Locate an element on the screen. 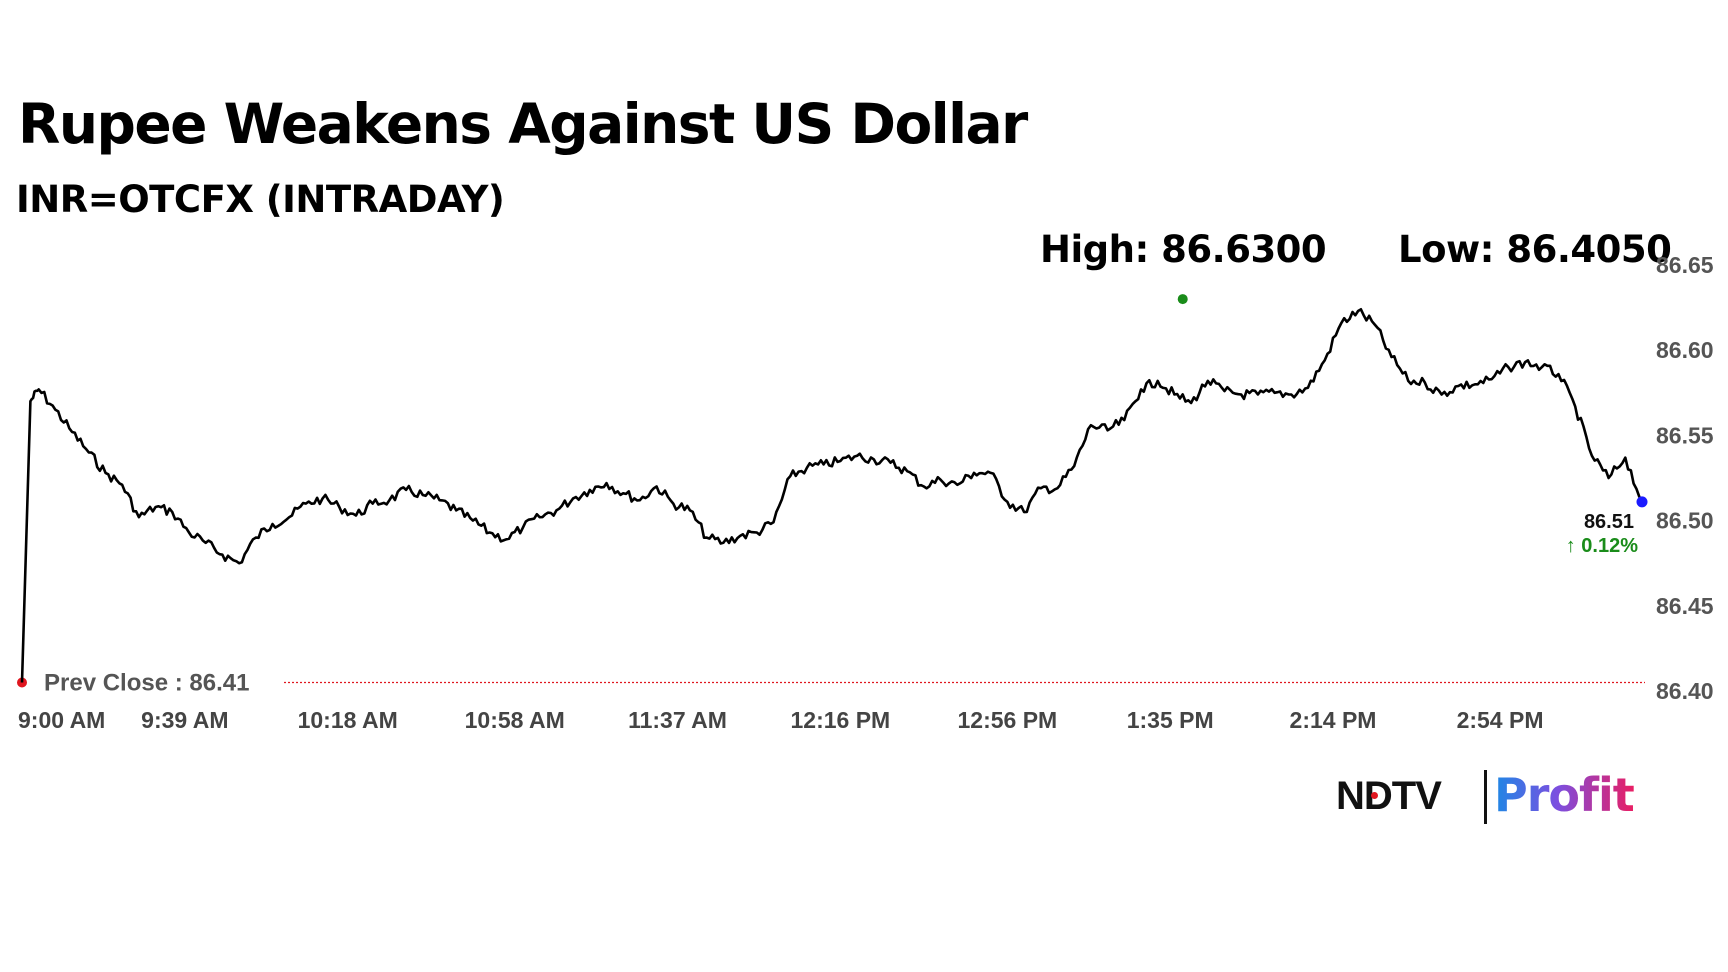  logo-ndtv-text: NDTV is located at coordinates (1389, 796).